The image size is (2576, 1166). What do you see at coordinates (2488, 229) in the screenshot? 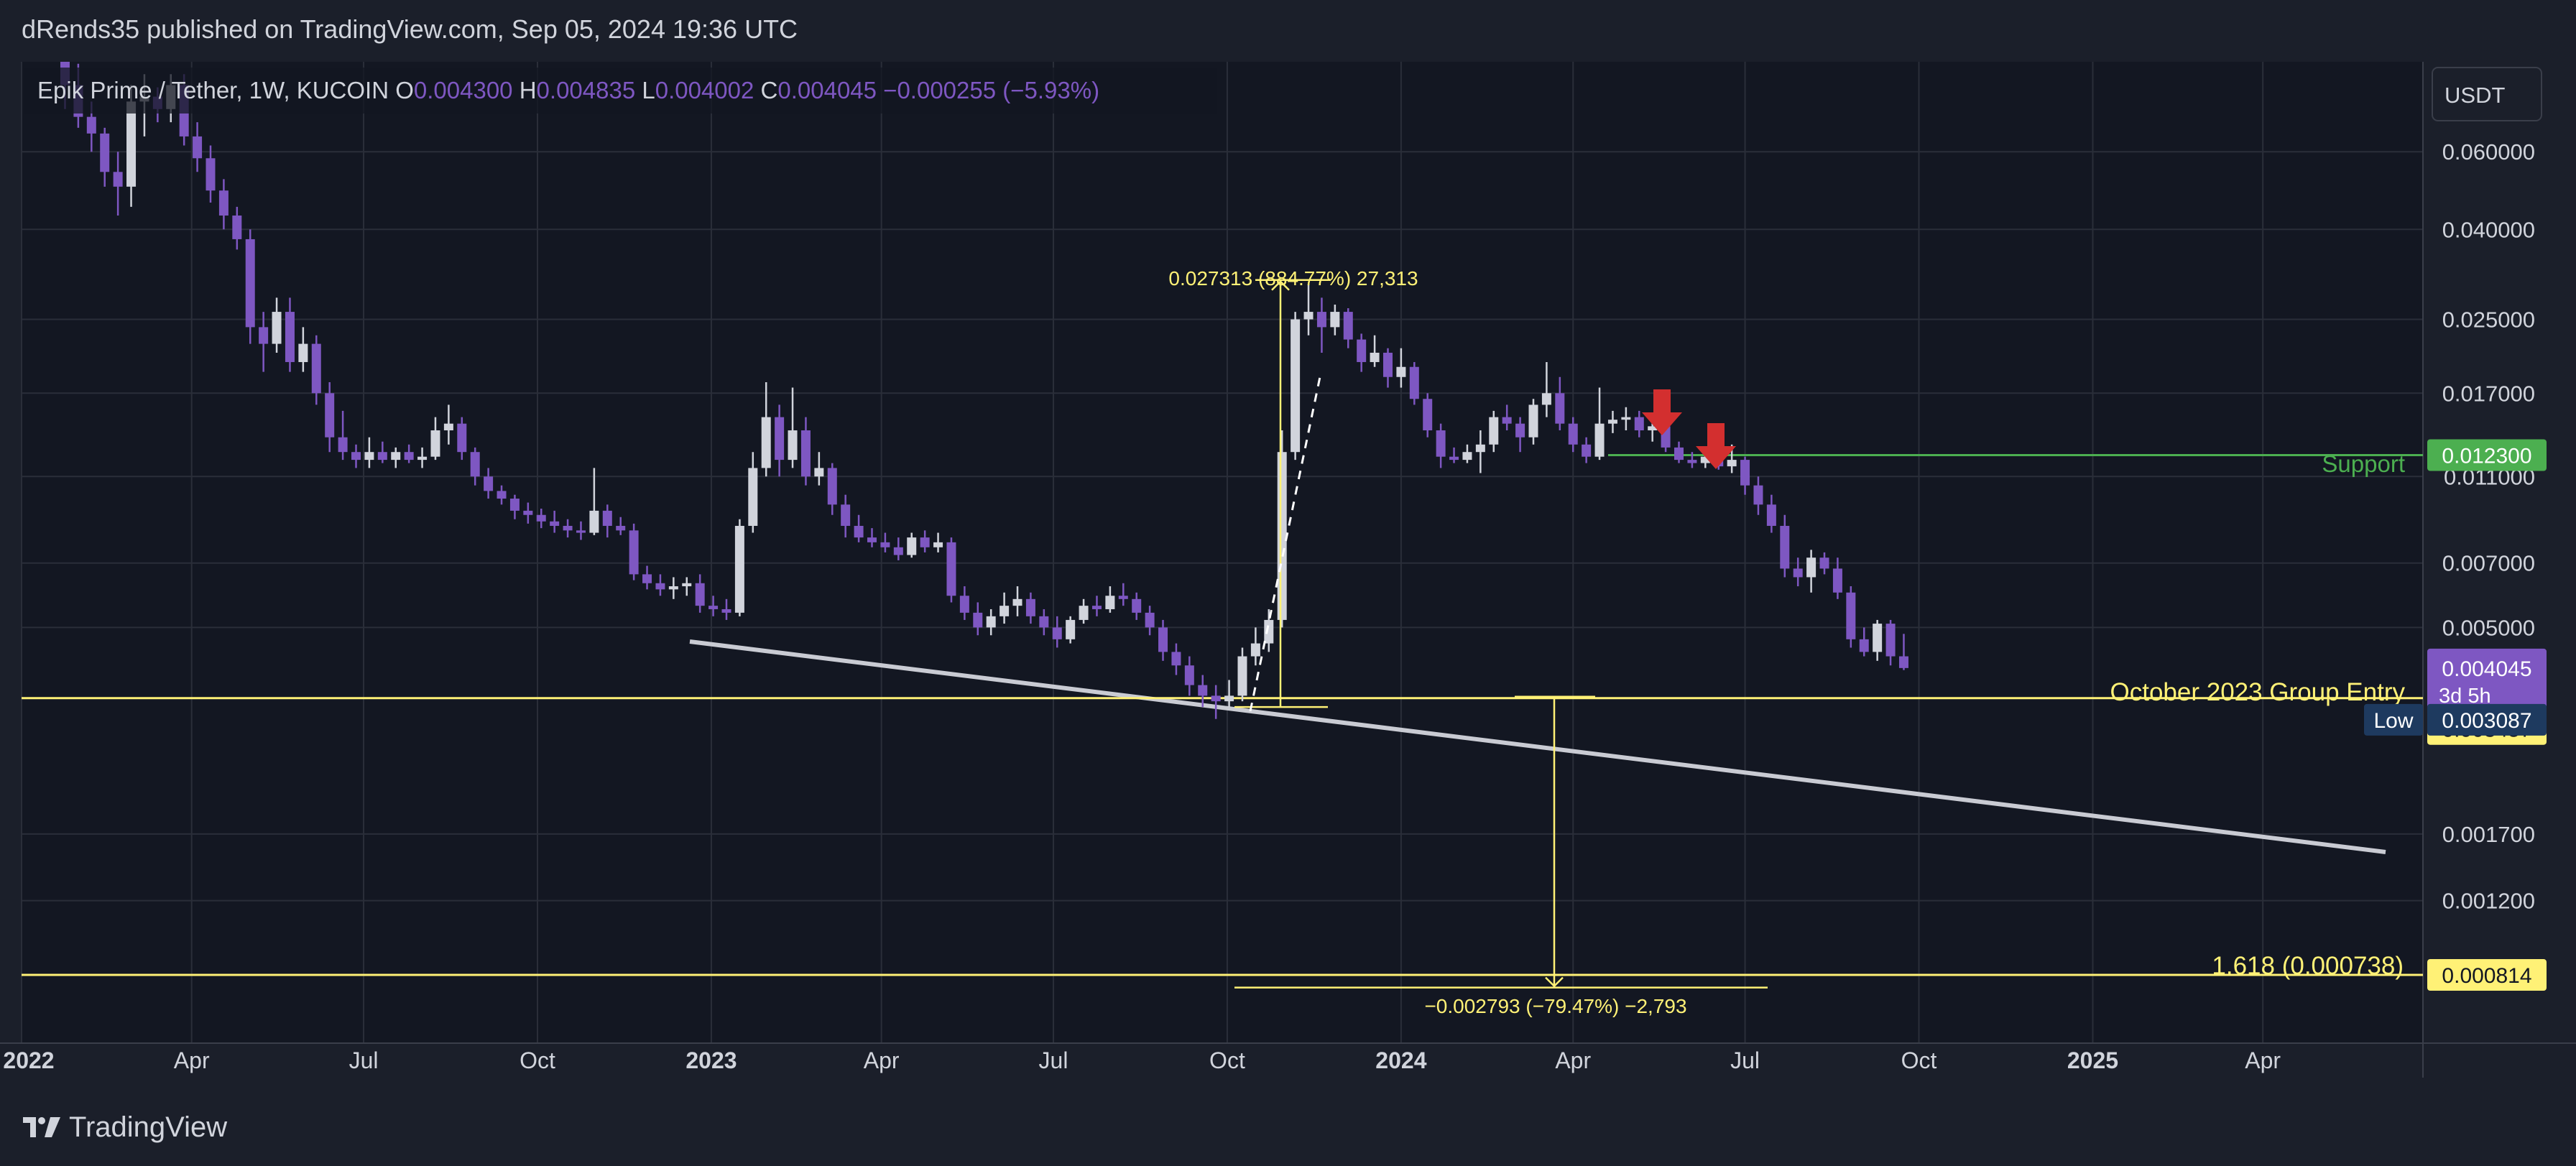
I see `y-tick-label: 0.040000` at bounding box center [2488, 229].